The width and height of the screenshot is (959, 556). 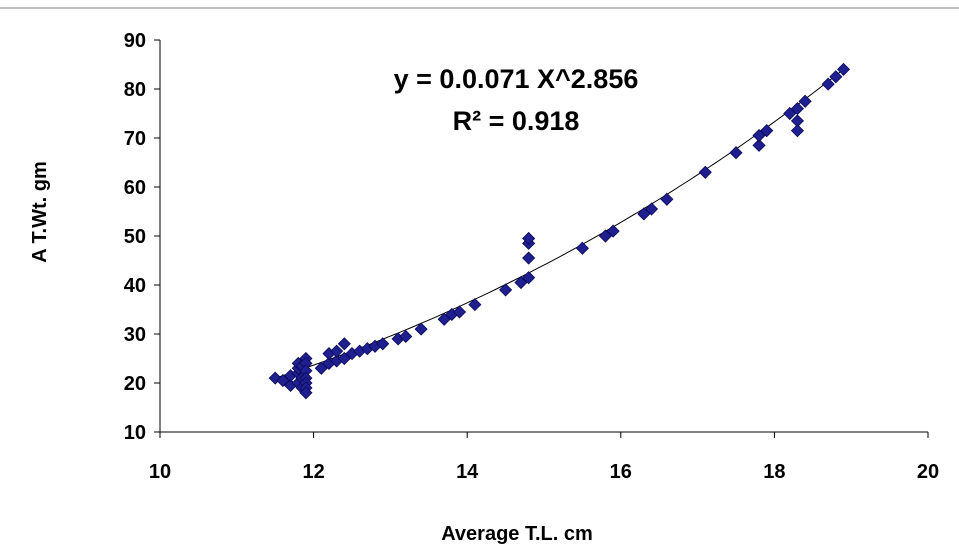 What do you see at coordinates (313, 472) in the screenshot?
I see `x-tick-label: 12` at bounding box center [313, 472].